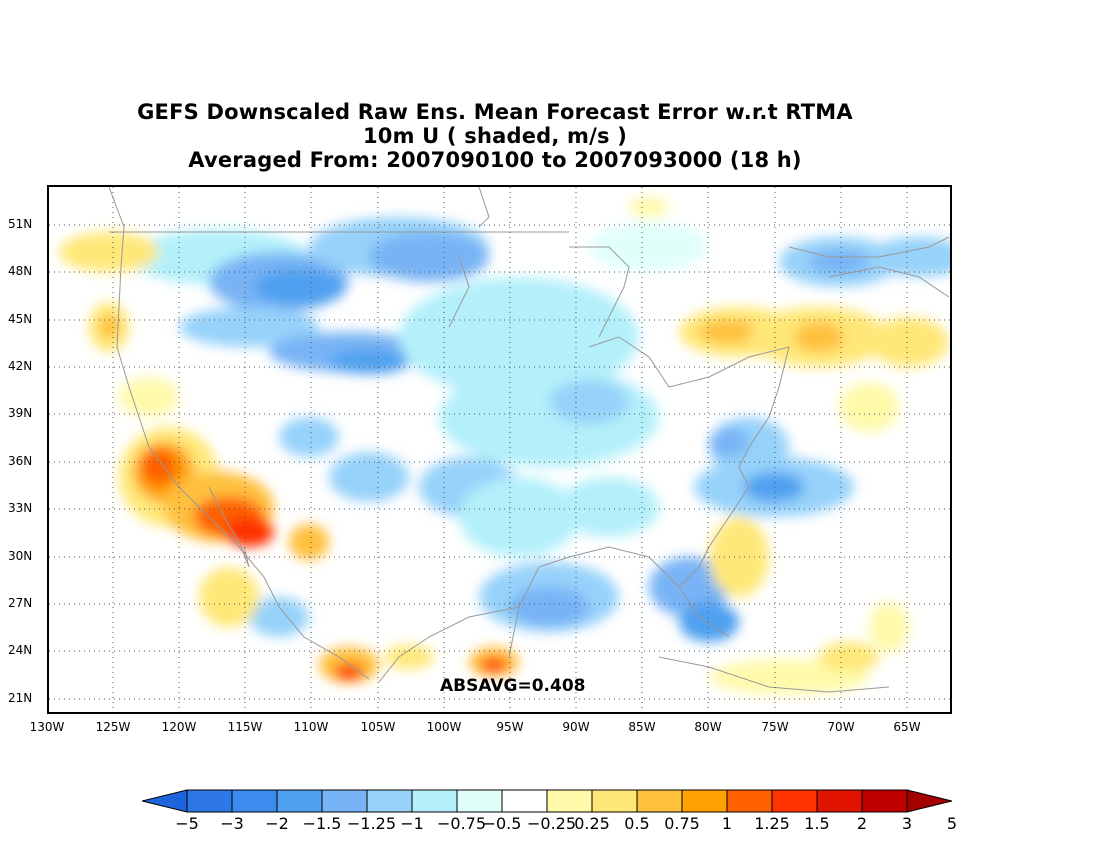 Image resolution: width=1100 pixels, height=850 pixels. What do you see at coordinates (311, 727) in the screenshot?
I see `lon-label: 110W` at bounding box center [311, 727].